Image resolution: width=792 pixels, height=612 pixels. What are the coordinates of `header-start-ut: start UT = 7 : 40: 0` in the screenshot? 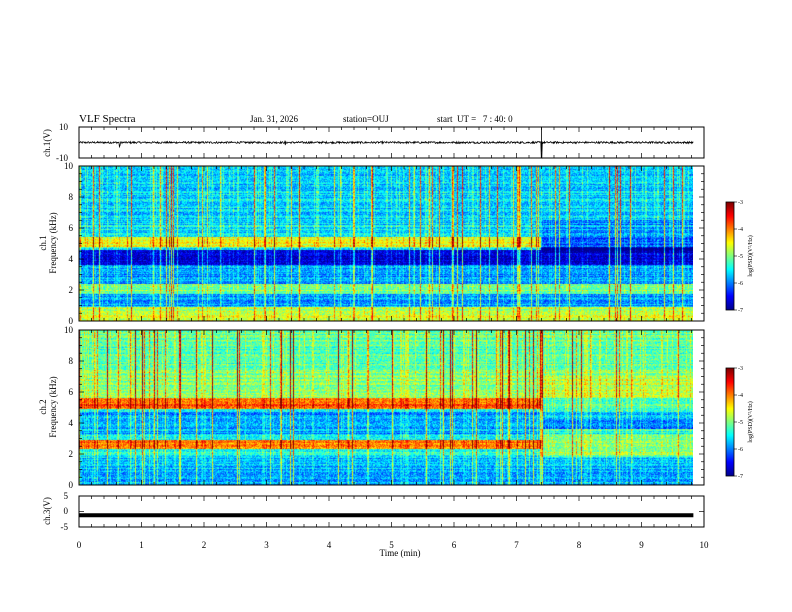 It's located at (475, 119).